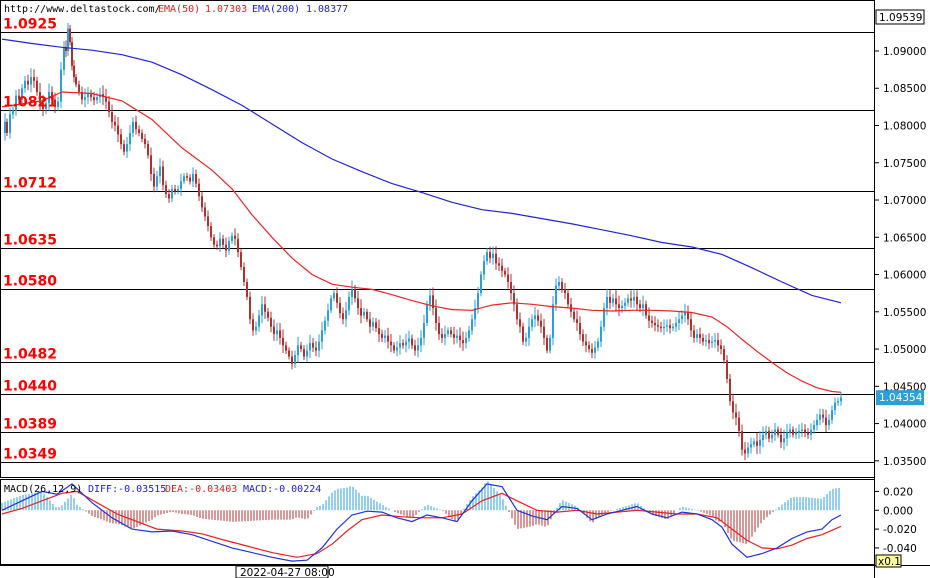 Image resolution: width=930 pixels, height=578 pixels. Describe the element at coordinates (904, 425) in the screenshot. I see `price-tick-10: 1.04000` at that location.